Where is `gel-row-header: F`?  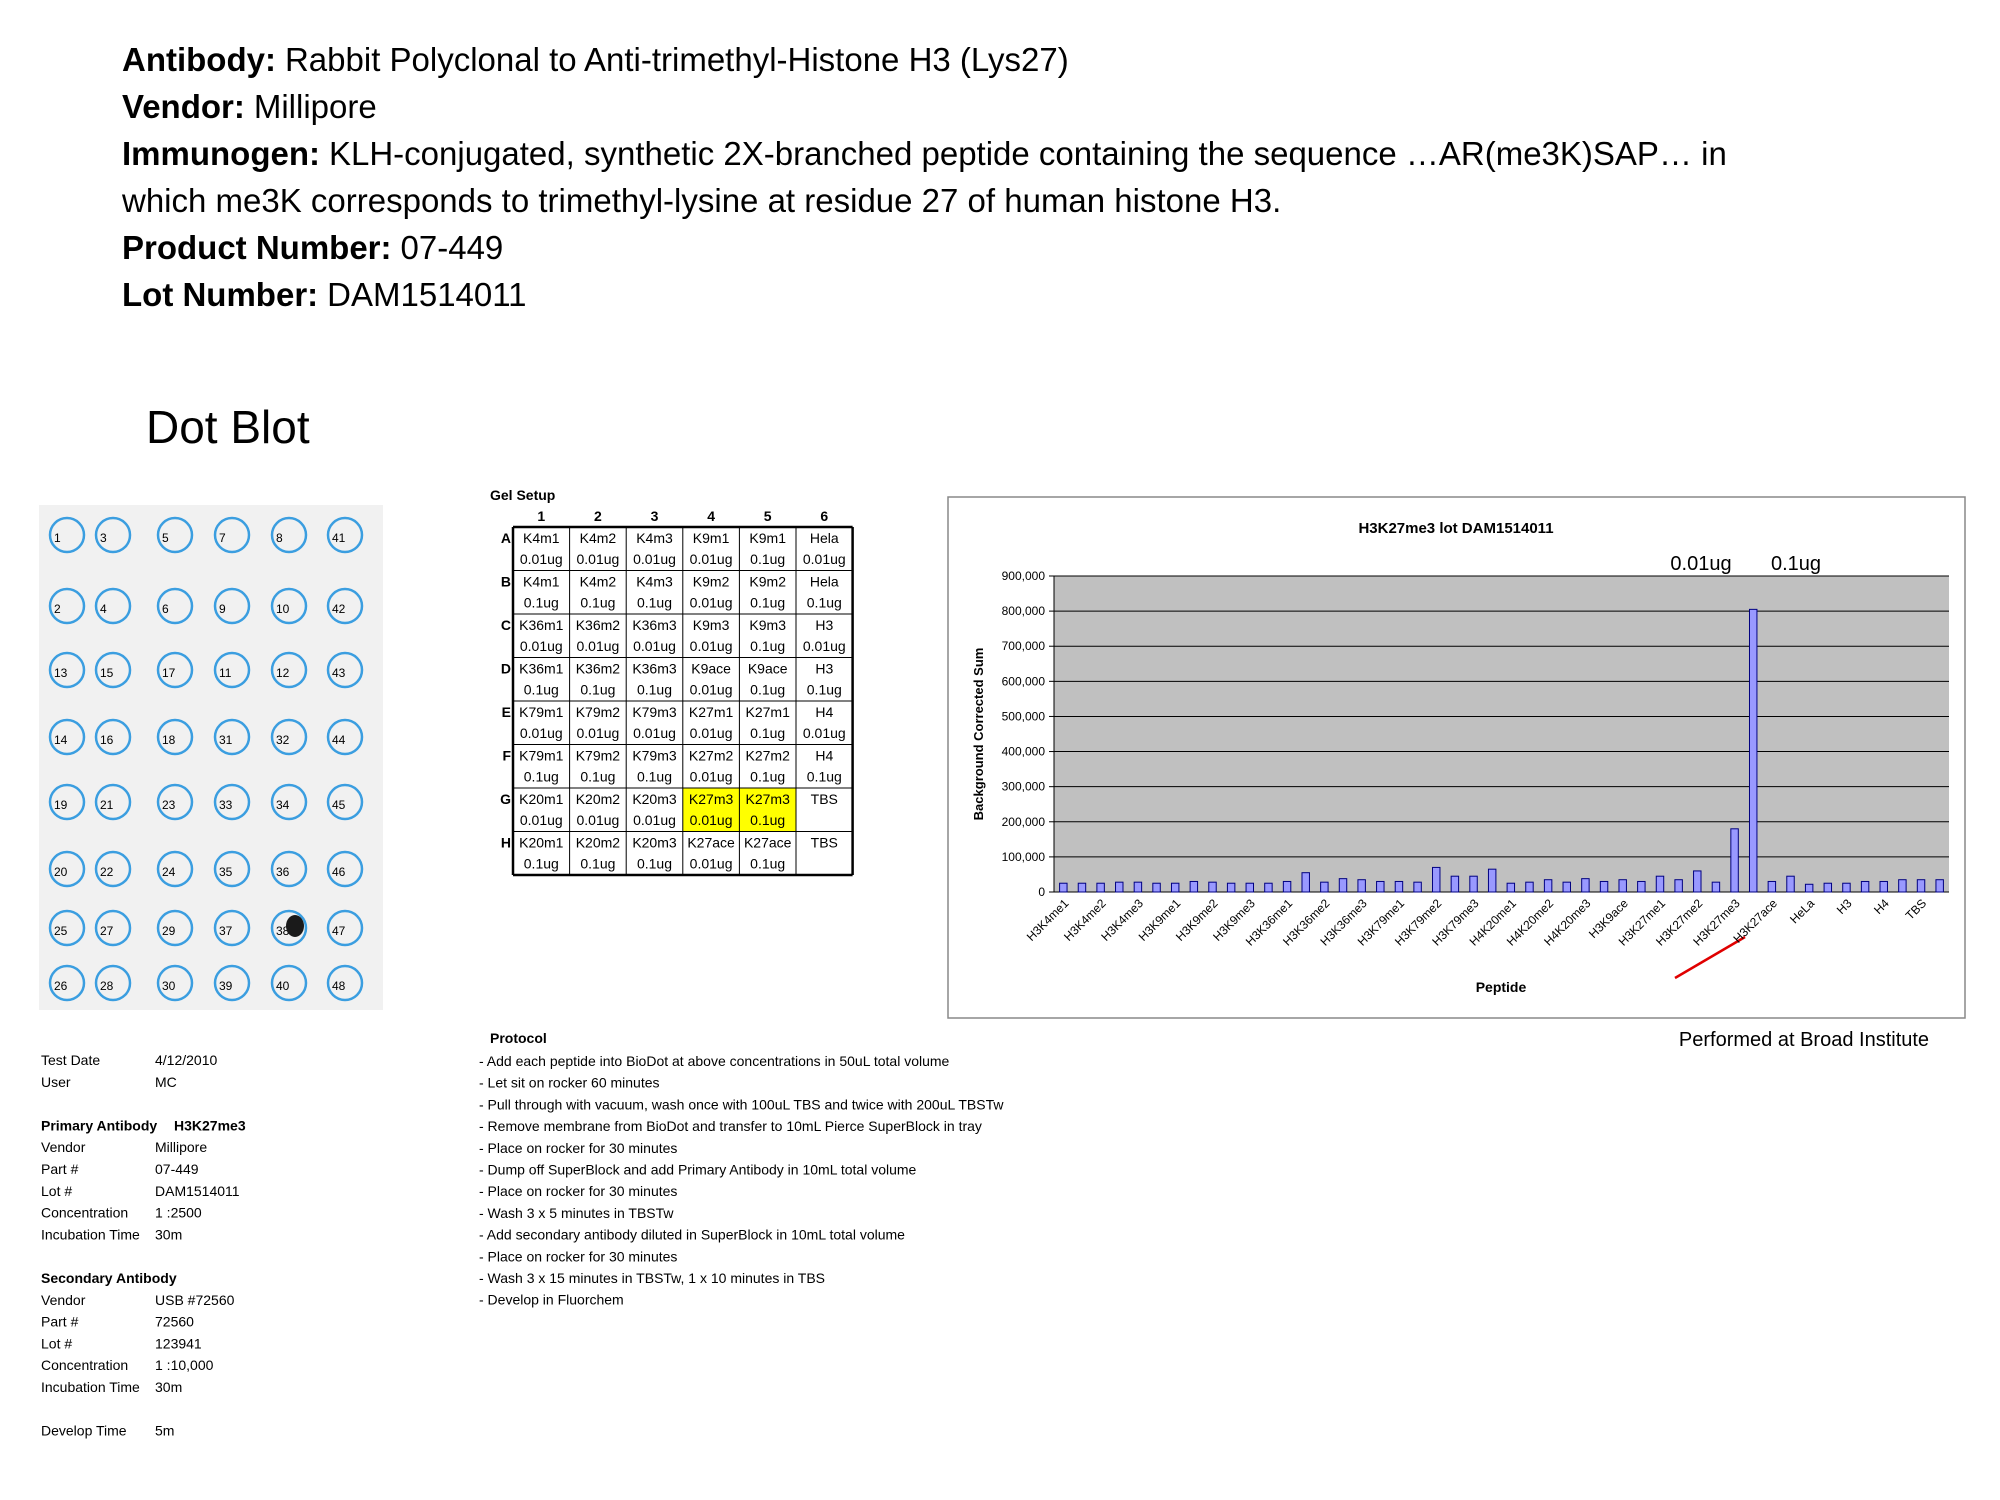 gel-row-header: F is located at coordinates (506, 756).